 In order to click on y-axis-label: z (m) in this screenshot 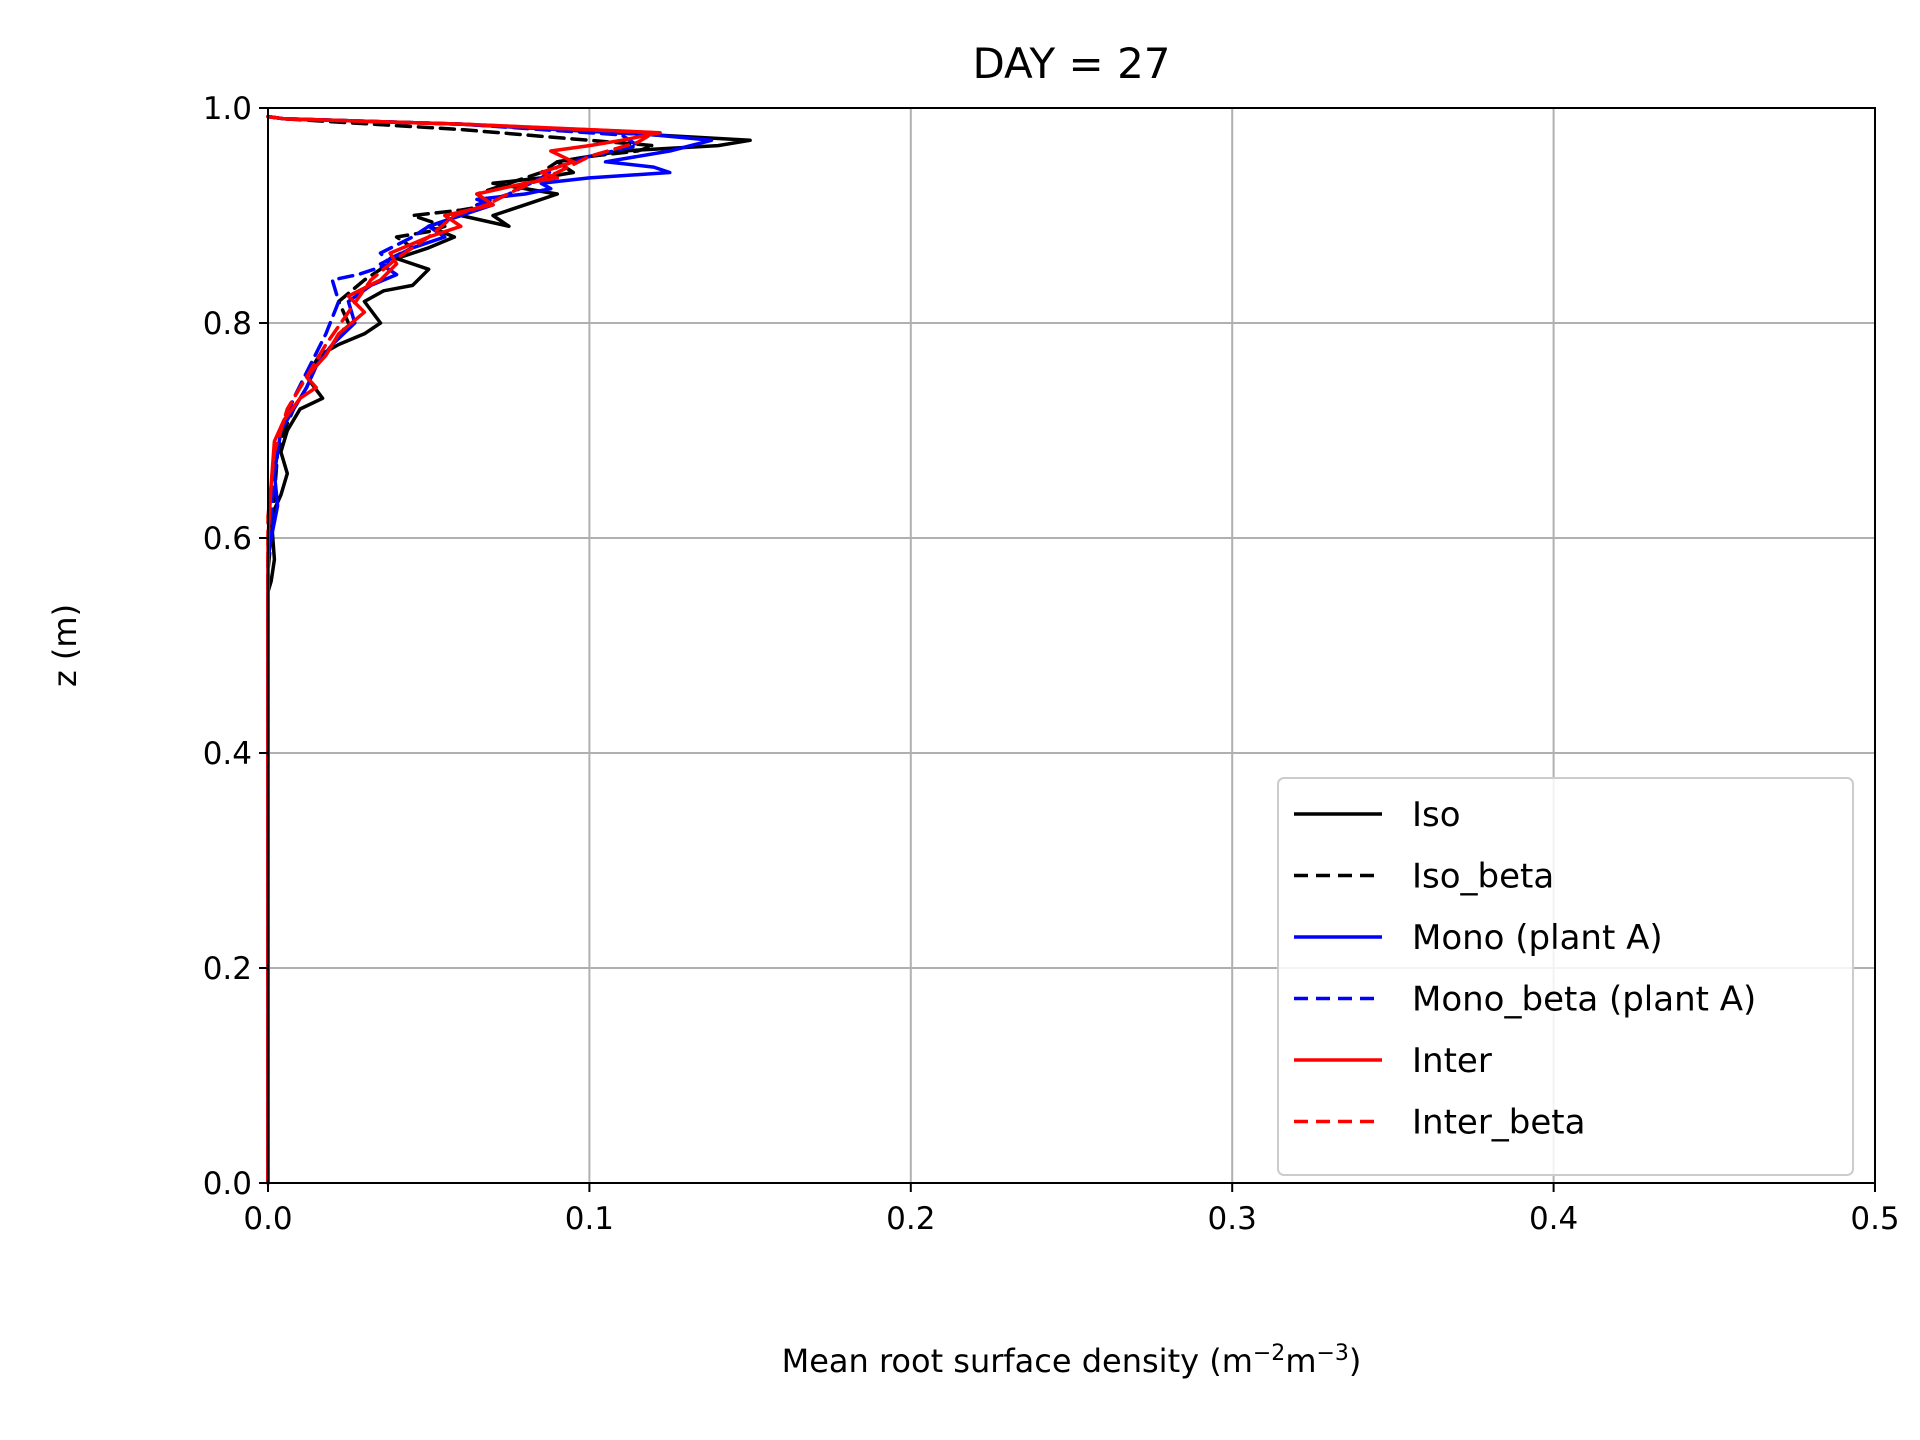, I will do `click(65, 645)`.